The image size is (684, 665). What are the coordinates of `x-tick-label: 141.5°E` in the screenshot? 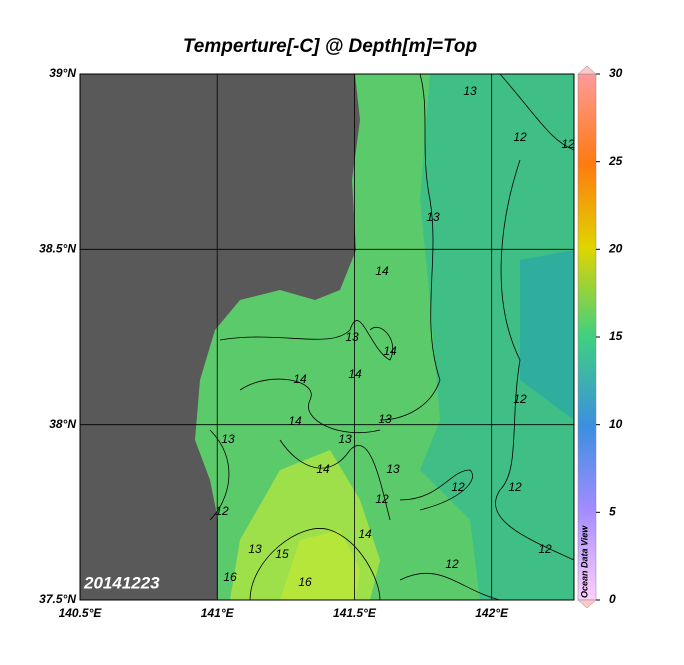 It's located at (355, 613).